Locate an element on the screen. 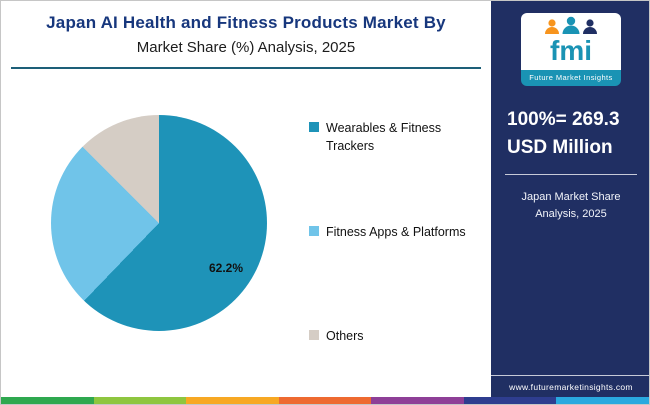 This screenshot has width=650, height=405. legend-item-others: Others is located at coordinates (395, 336).